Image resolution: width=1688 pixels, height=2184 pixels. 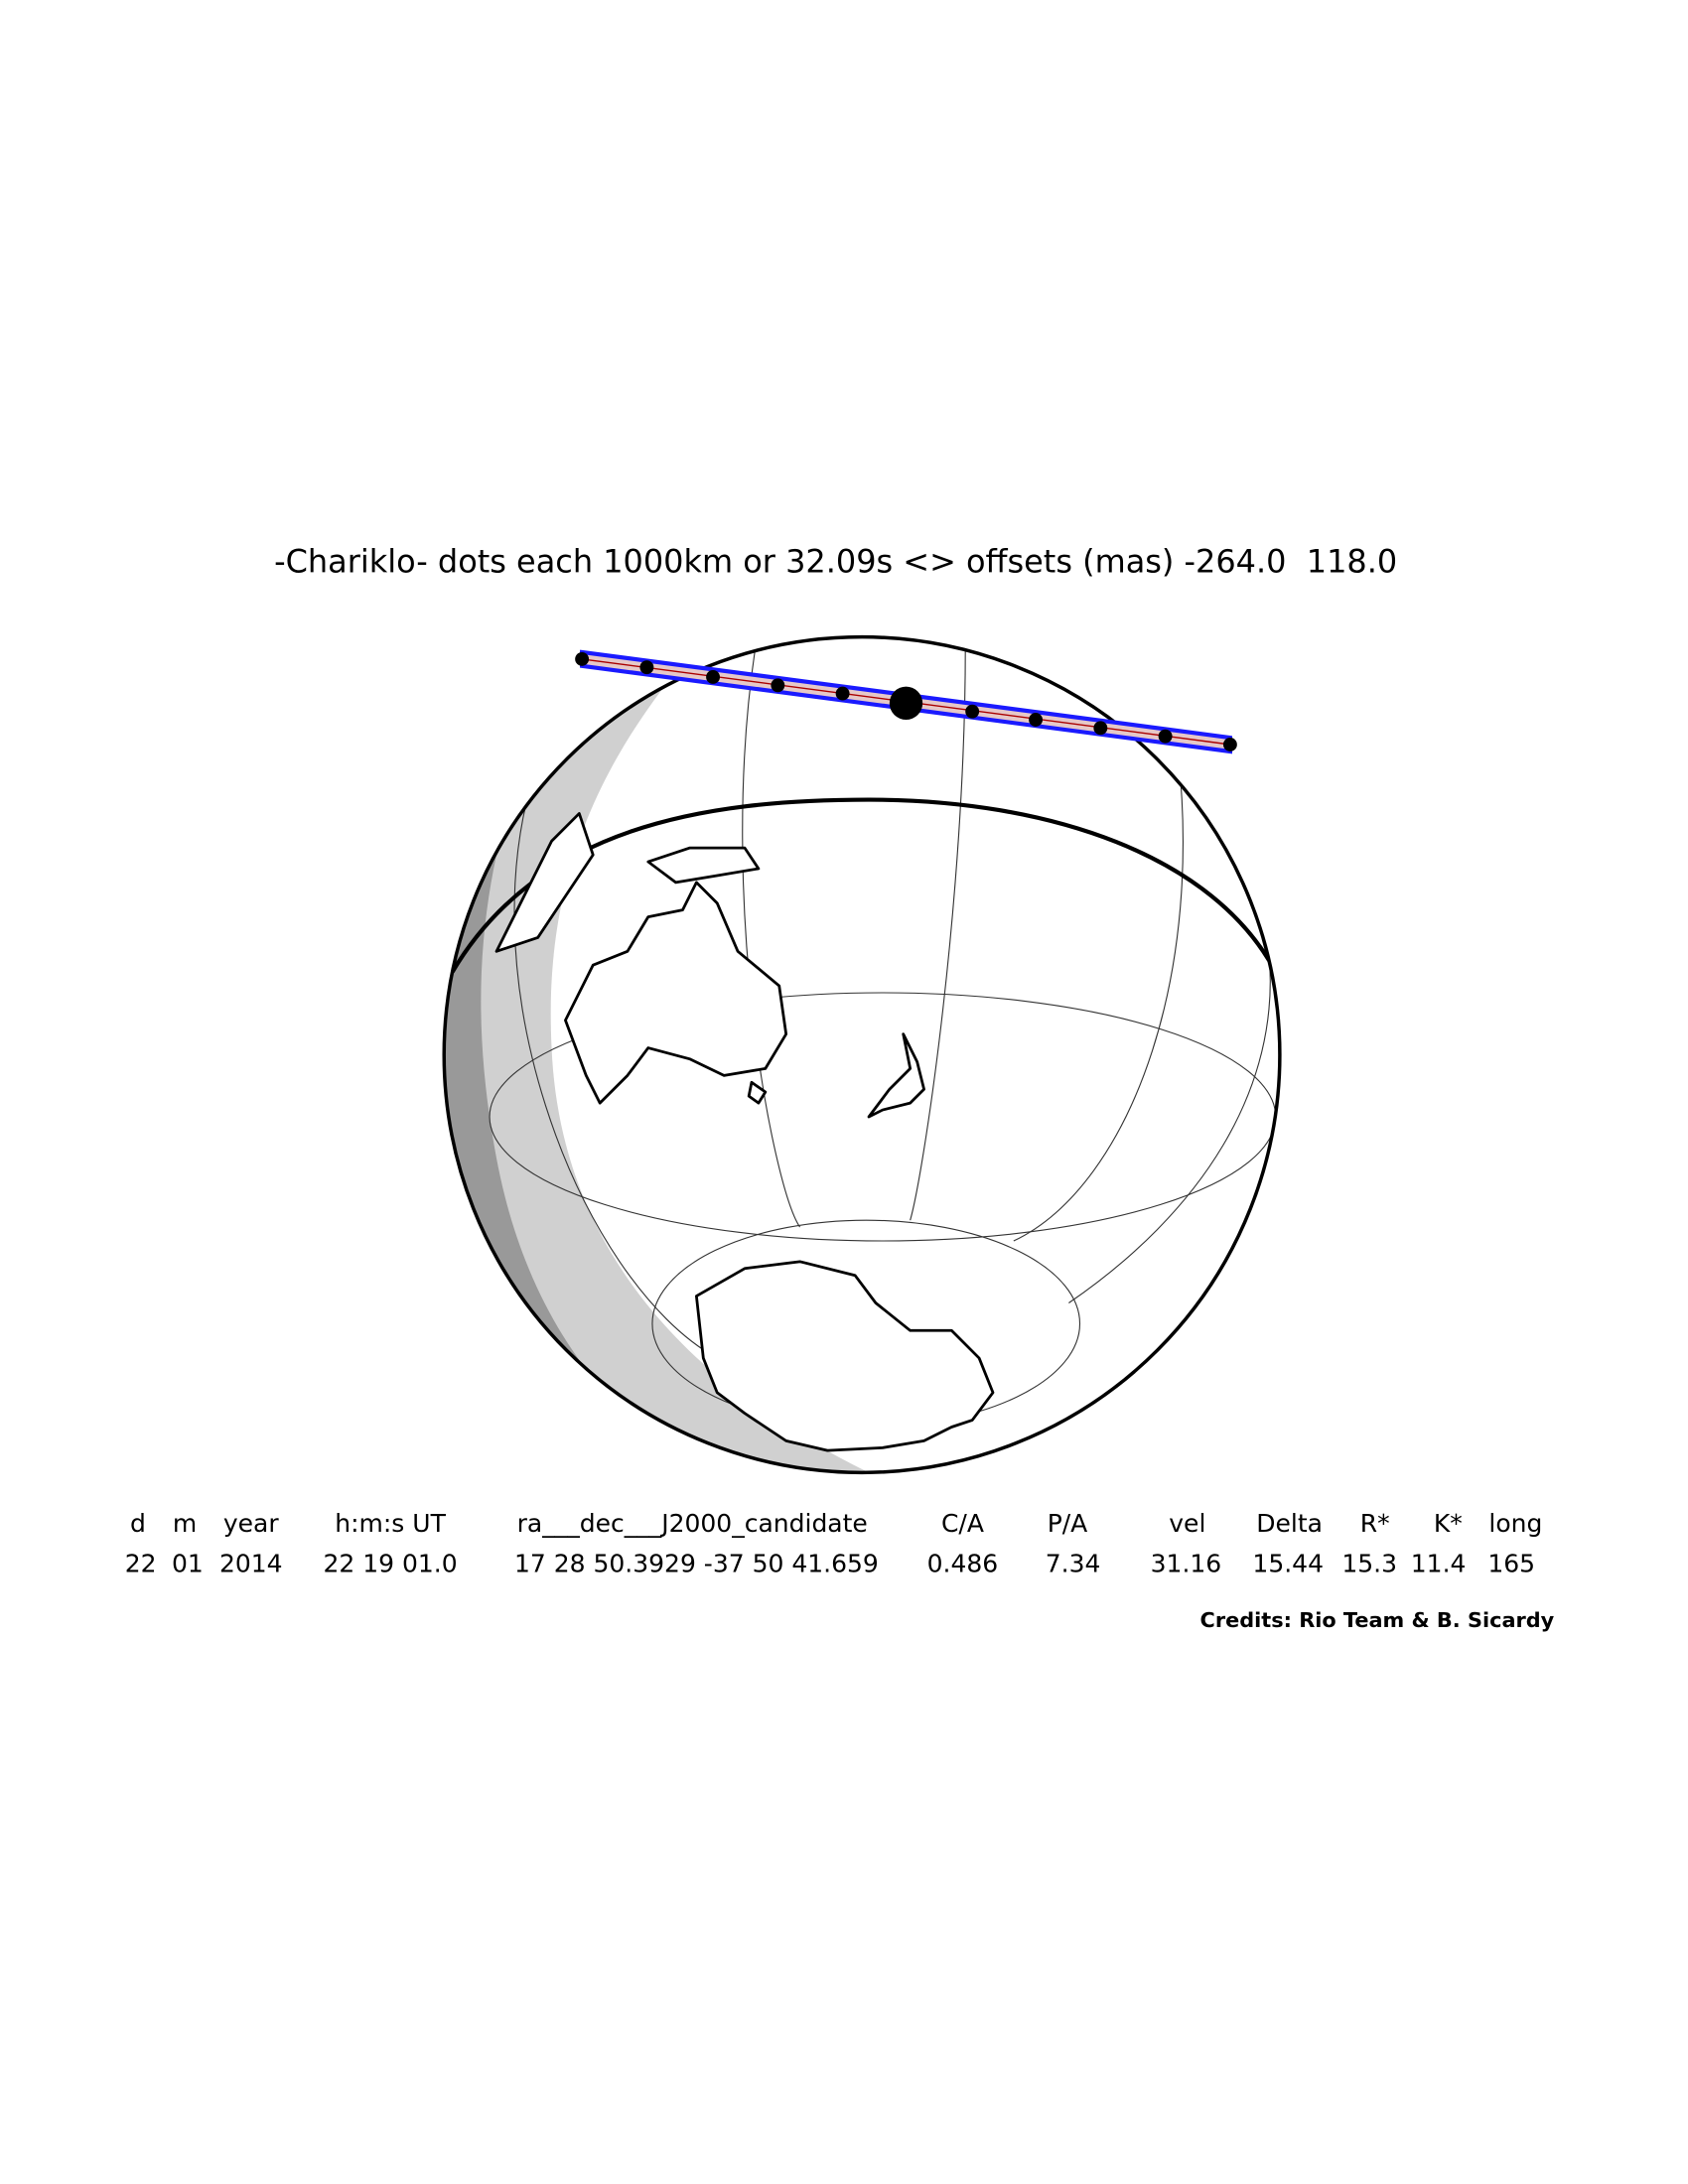 I want to click on cell: 165, so click(x=1511, y=1563).